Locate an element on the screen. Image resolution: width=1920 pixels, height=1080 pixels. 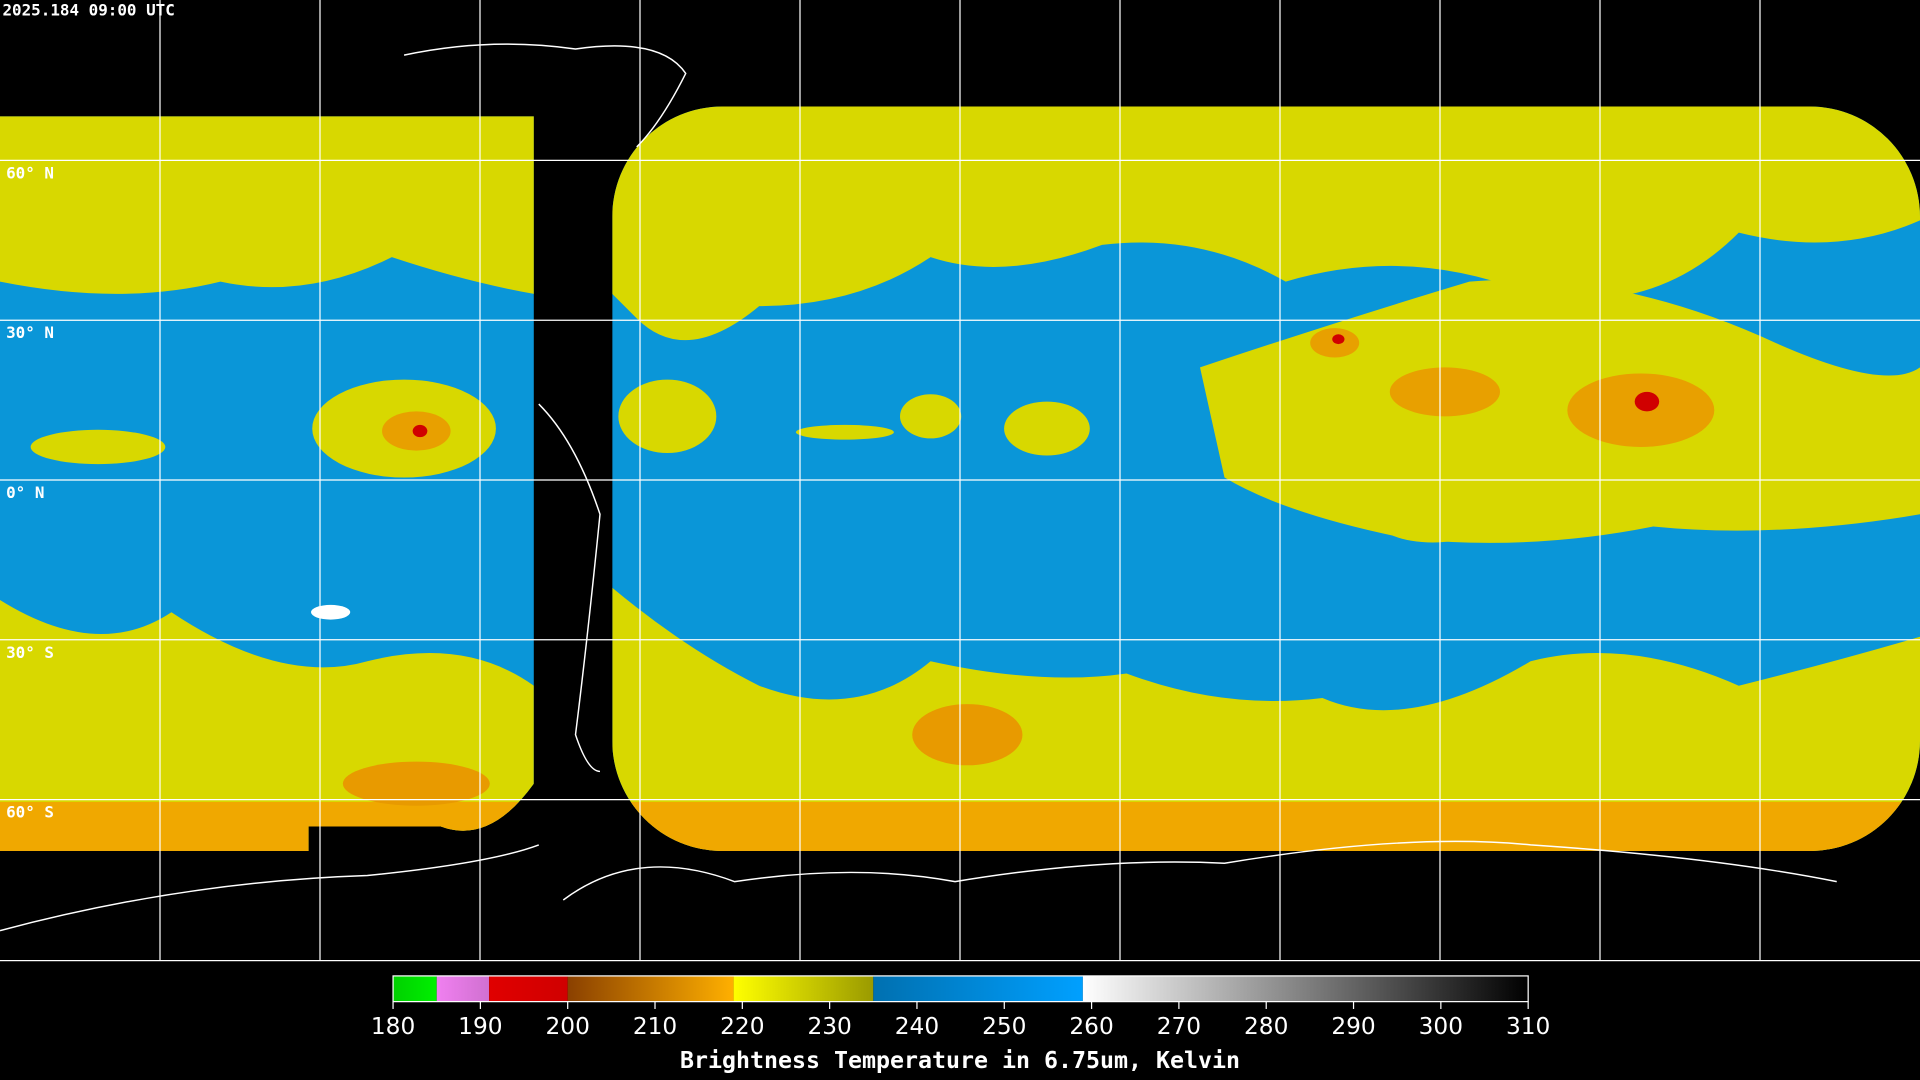
colorbar-tick-label: 260 is located at coordinates (1091, 1026).